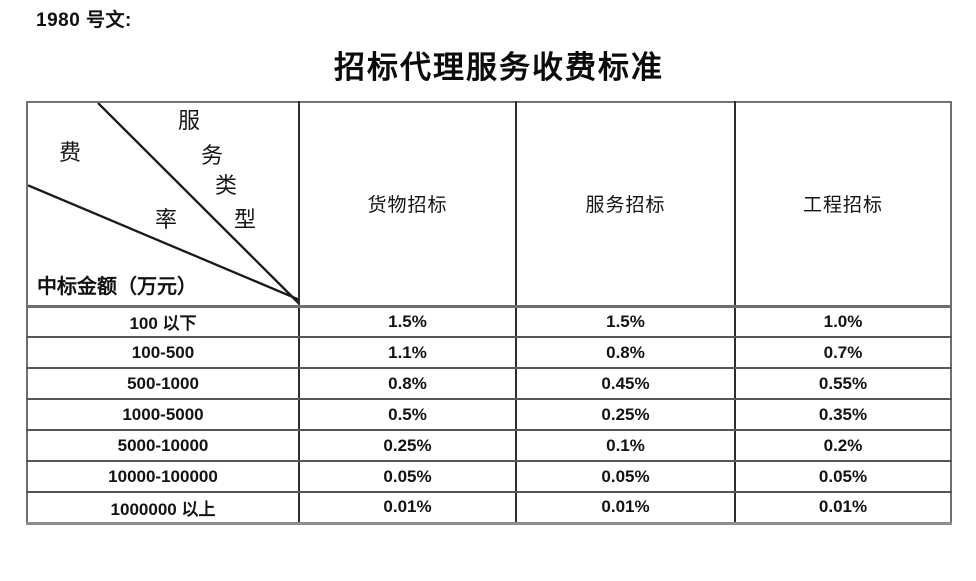 This screenshot has width=976, height=581. Describe the element at coordinates (166, 219) in the screenshot. I see `corner-fee-rate-char: 率` at that location.